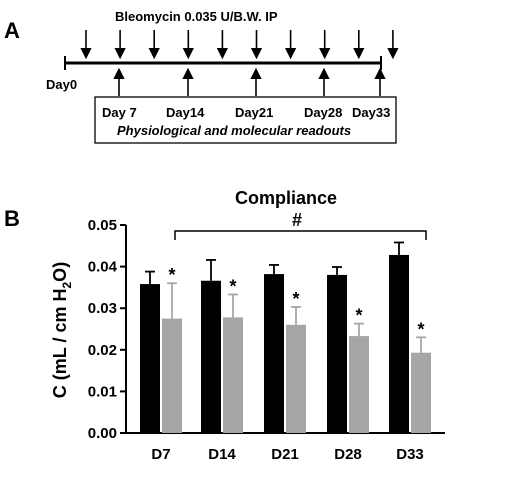 The height and width of the screenshot is (485, 508). I want to click on y-tick-label: 0.04, so click(103, 267).